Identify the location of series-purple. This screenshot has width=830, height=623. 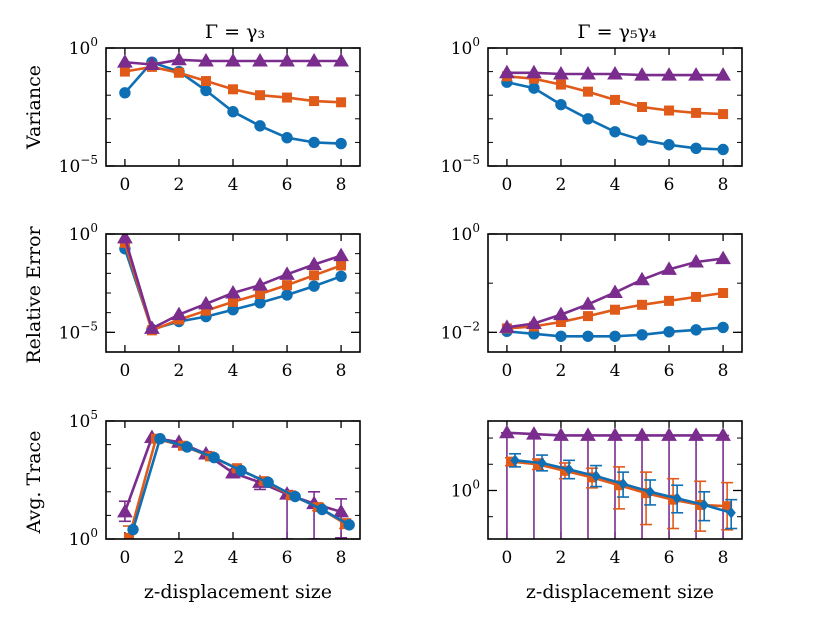
(233, 284).